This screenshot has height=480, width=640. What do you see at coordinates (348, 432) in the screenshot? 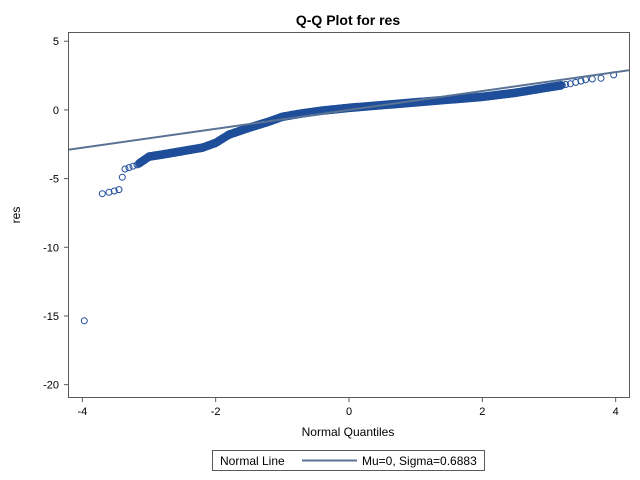
I see `x-axis-label: Normal Quantiles` at bounding box center [348, 432].